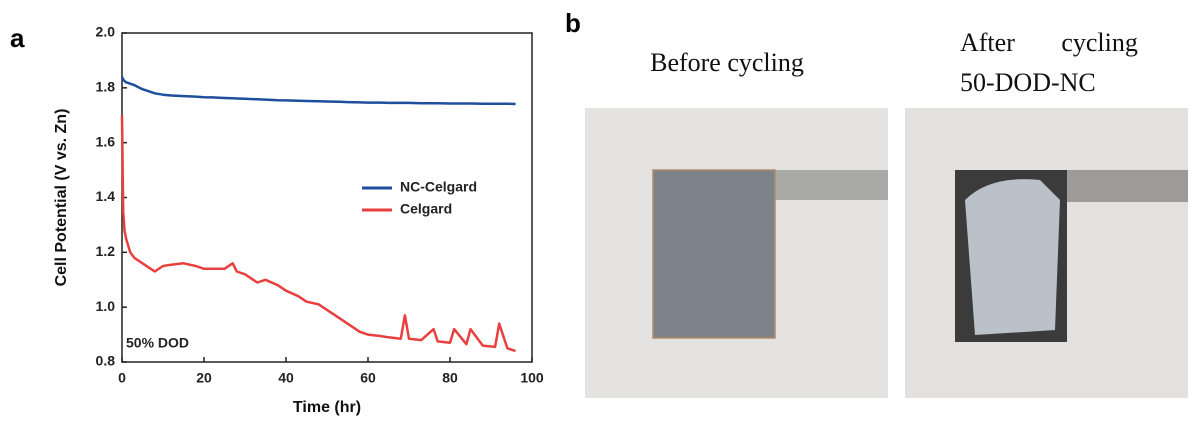 This screenshot has width=1194, height=423. What do you see at coordinates (573, 23) in the screenshot?
I see `panel-label: b` at bounding box center [573, 23].